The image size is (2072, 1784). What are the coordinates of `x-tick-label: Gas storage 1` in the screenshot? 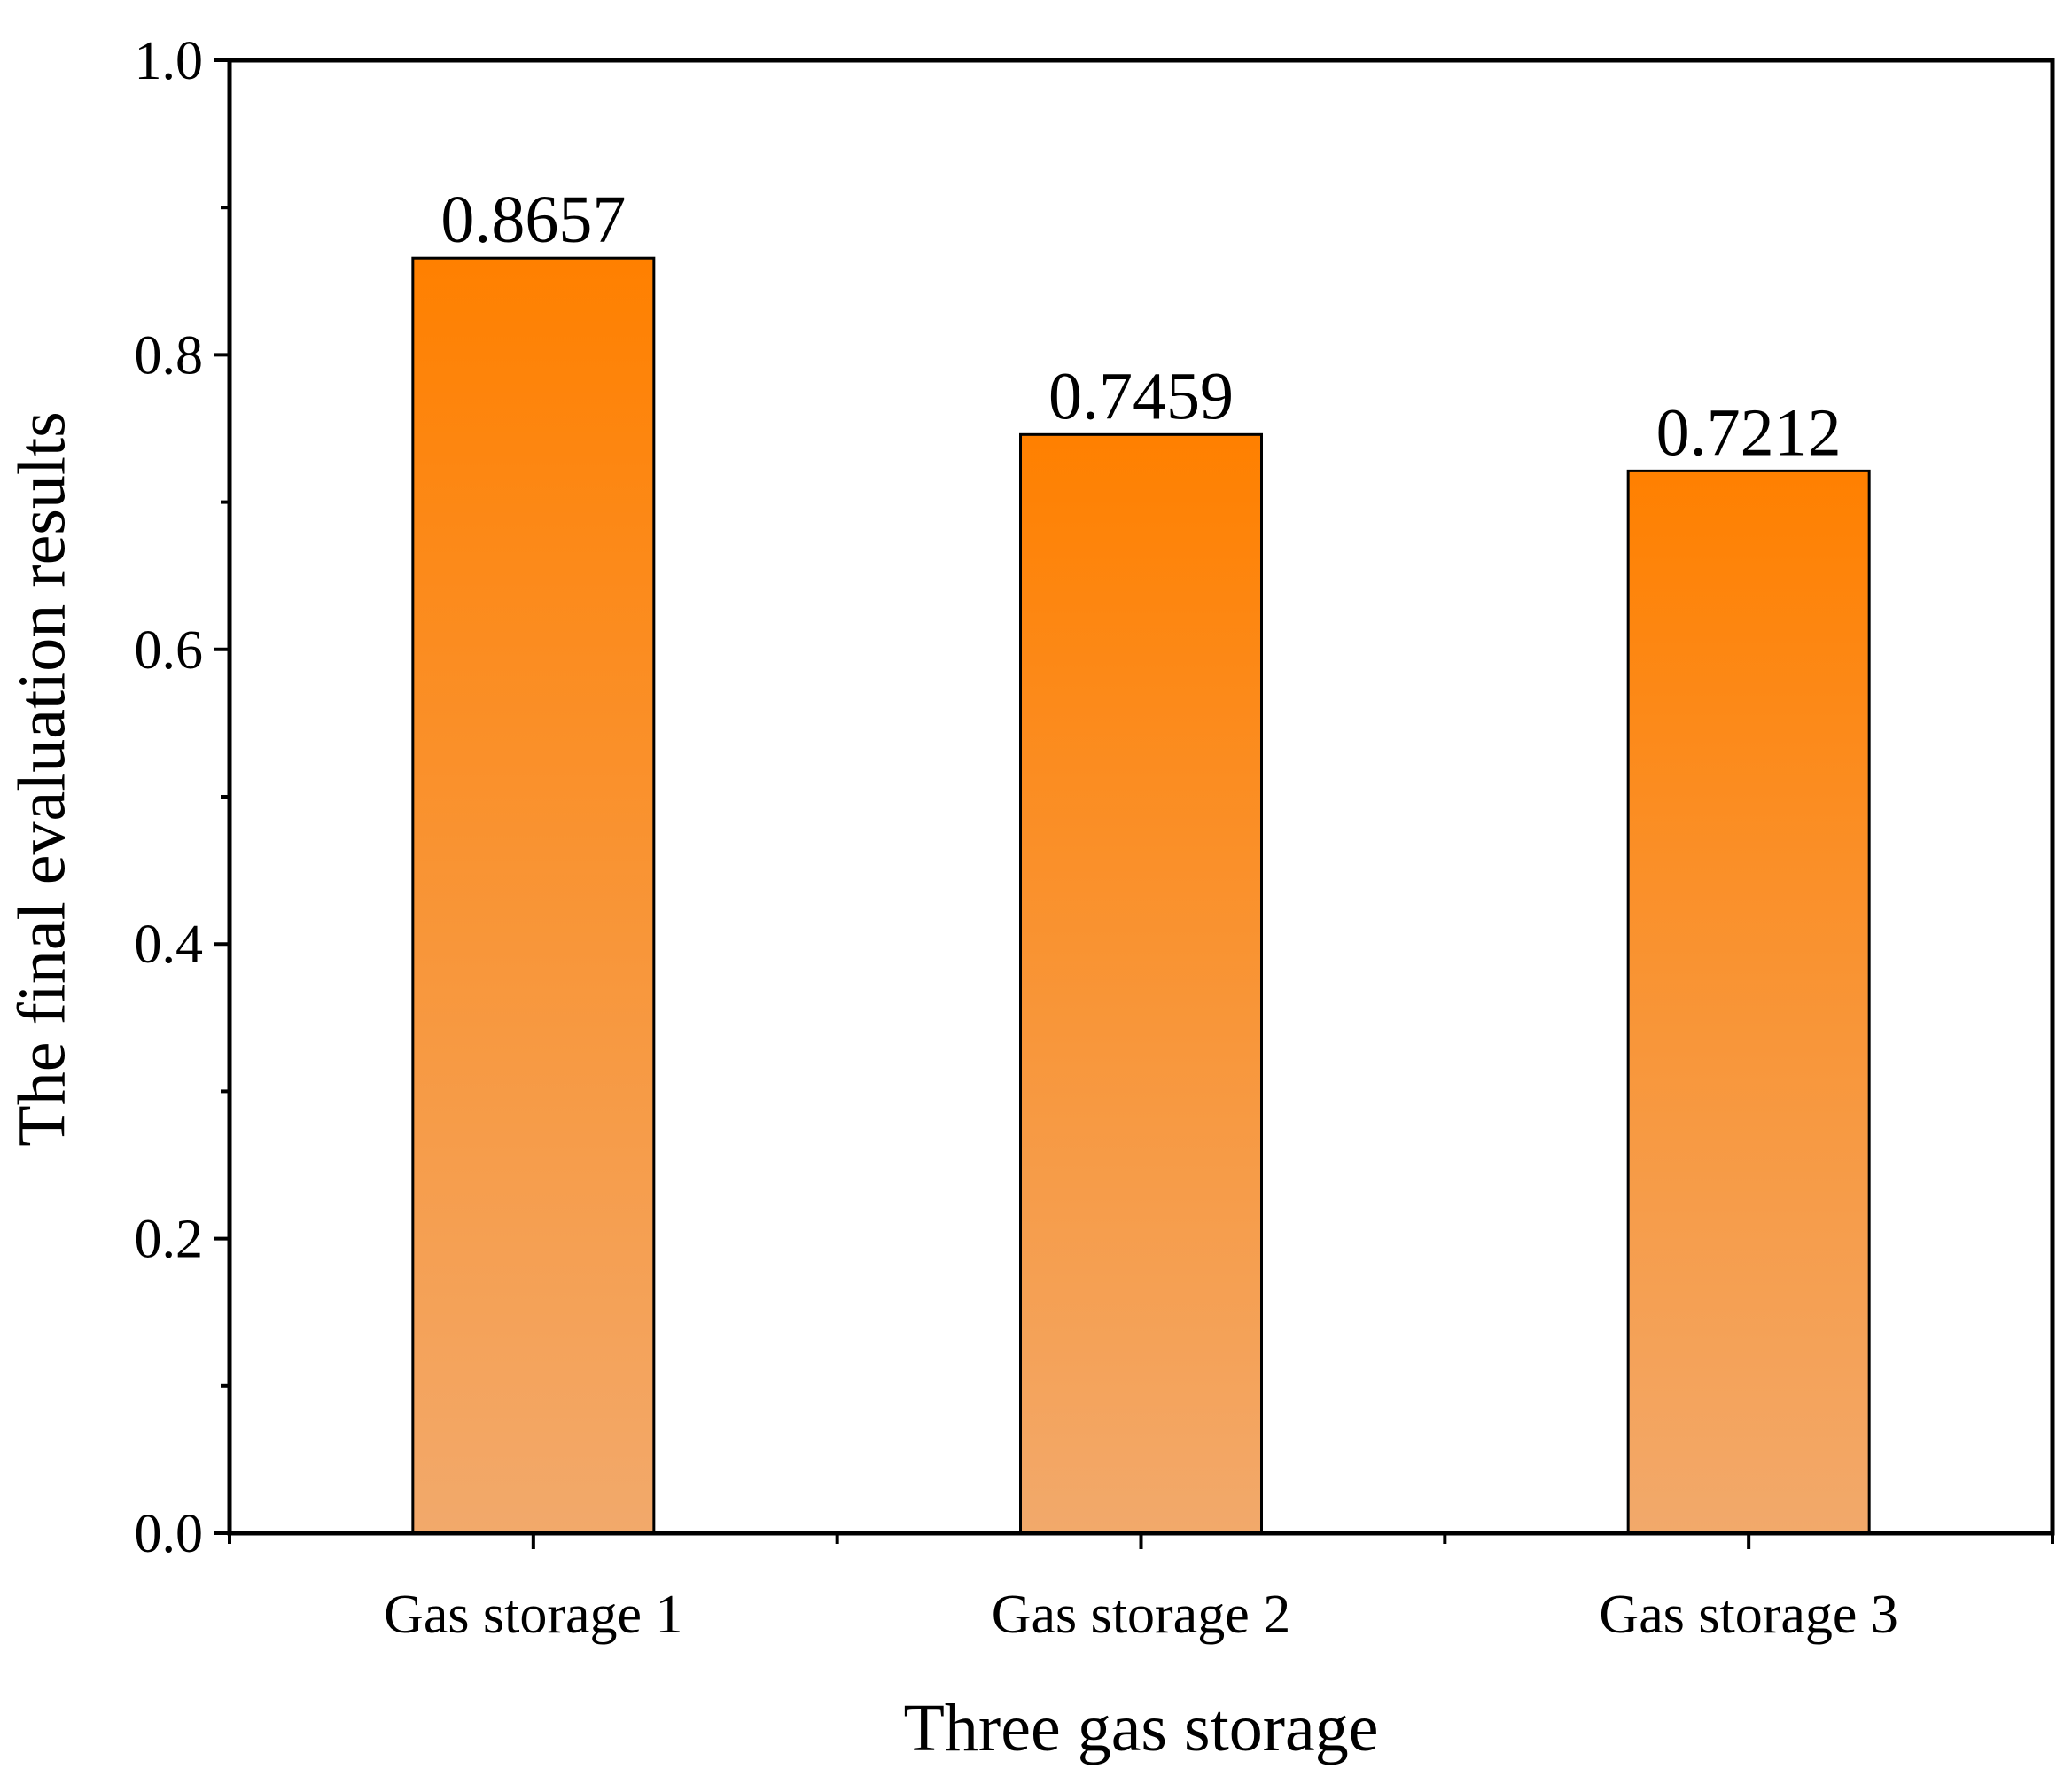 It's located at (533, 1615).